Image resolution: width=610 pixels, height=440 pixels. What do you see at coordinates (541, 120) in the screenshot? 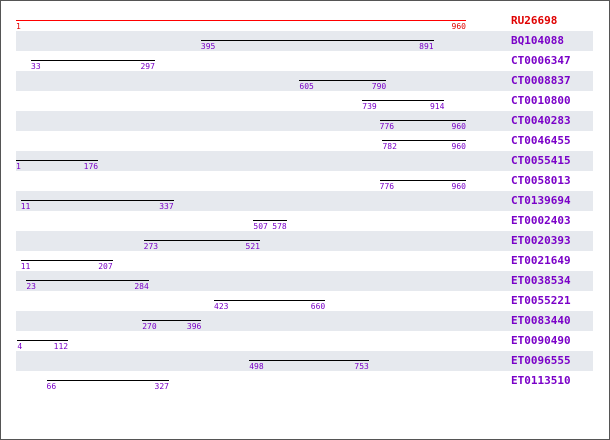
I see `sequence-name: CT0040283` at bounding box center [541, 120].